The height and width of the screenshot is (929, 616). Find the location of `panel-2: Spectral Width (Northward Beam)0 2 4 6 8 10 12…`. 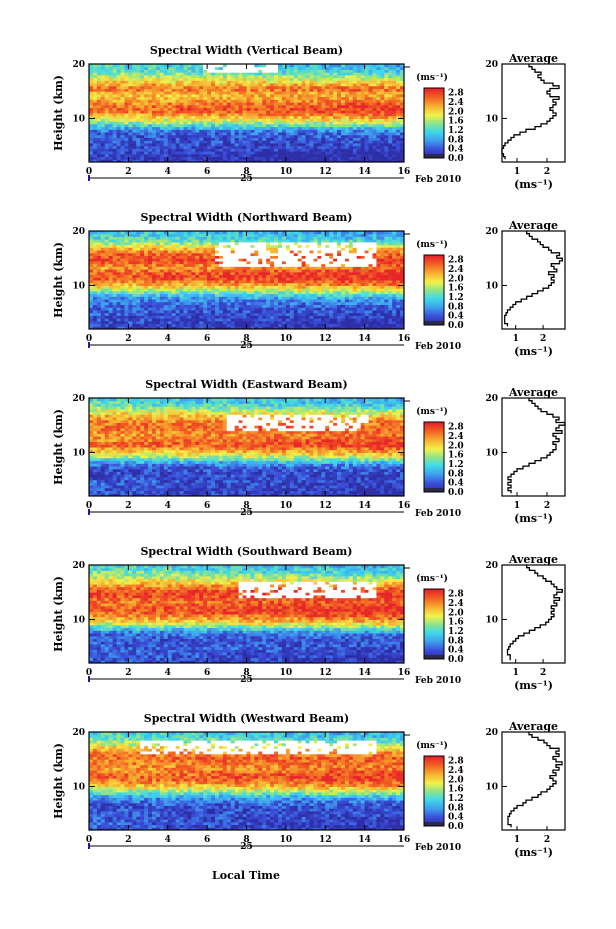

panel-2: Spectral Width (Northward Beam)0 2 4 6 8 10 12… is located at coordinates (309, 284).